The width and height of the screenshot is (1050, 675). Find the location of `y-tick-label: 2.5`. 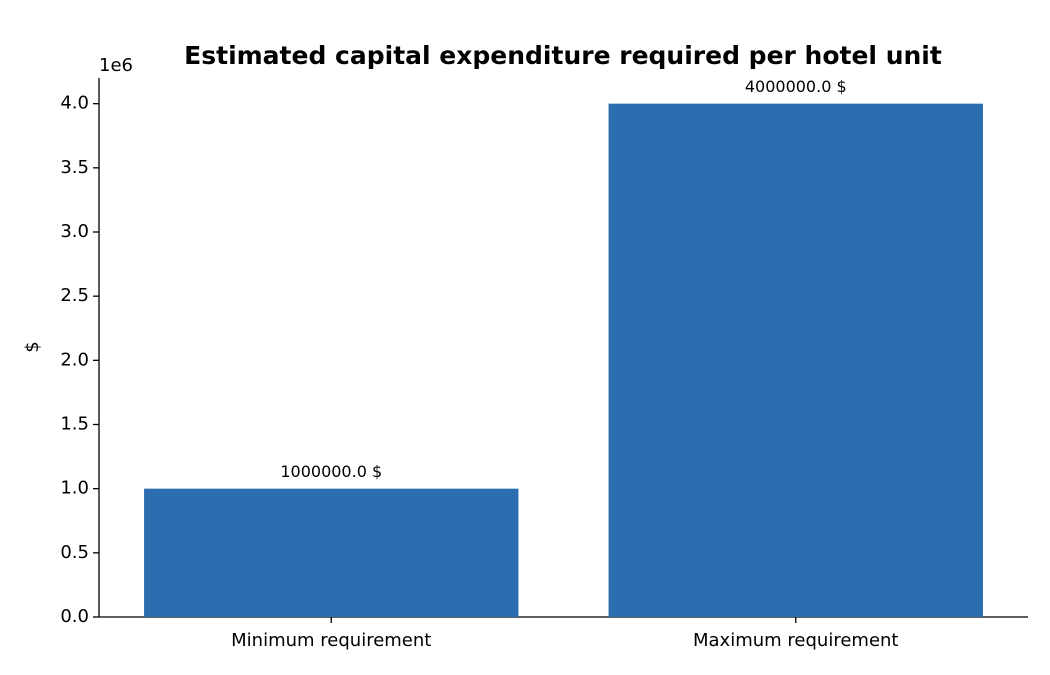

y-tick-label: 2.5 is located at coordinates (74, 295).